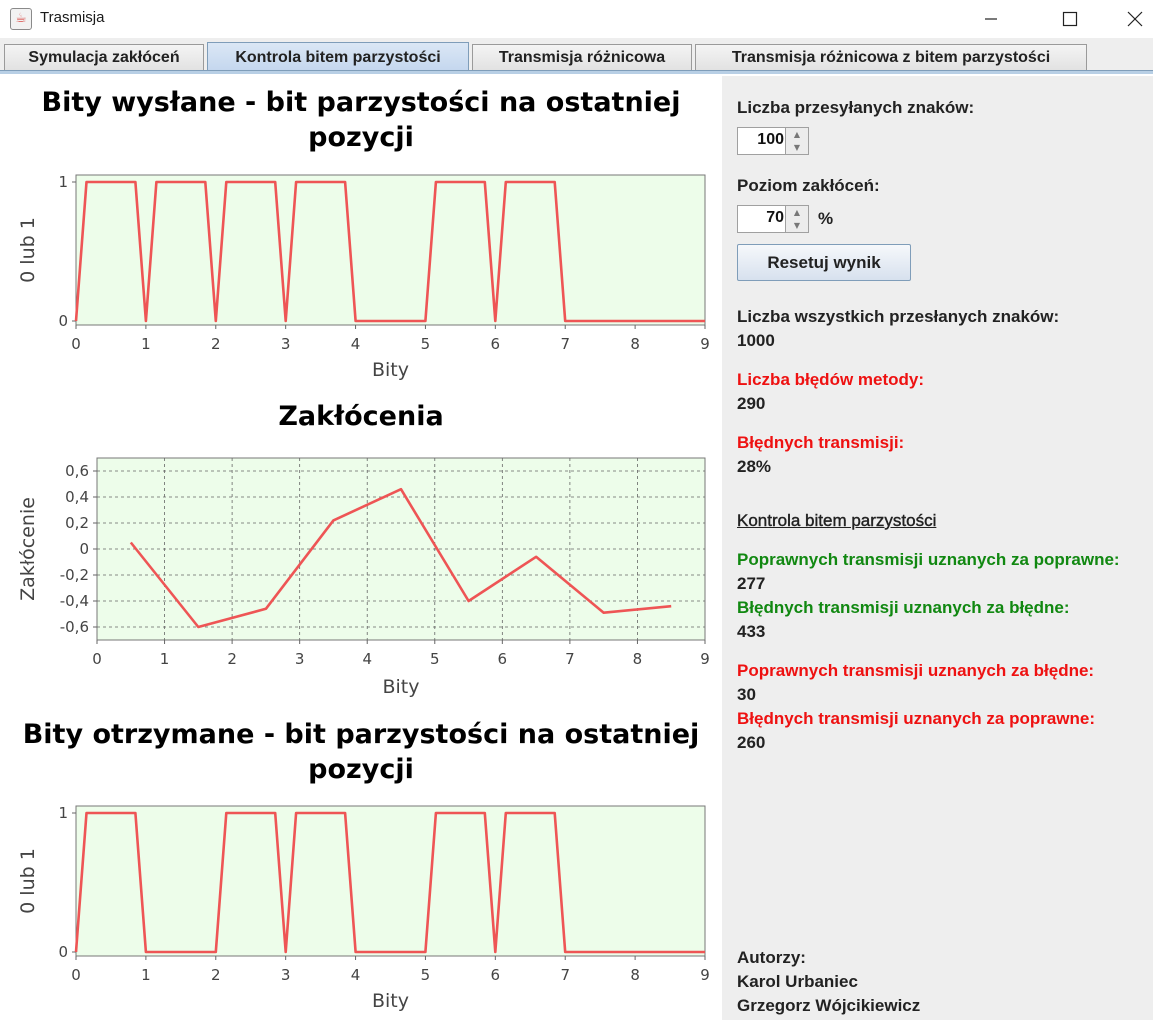  I want to click on close-icon, so click(1135, 19).